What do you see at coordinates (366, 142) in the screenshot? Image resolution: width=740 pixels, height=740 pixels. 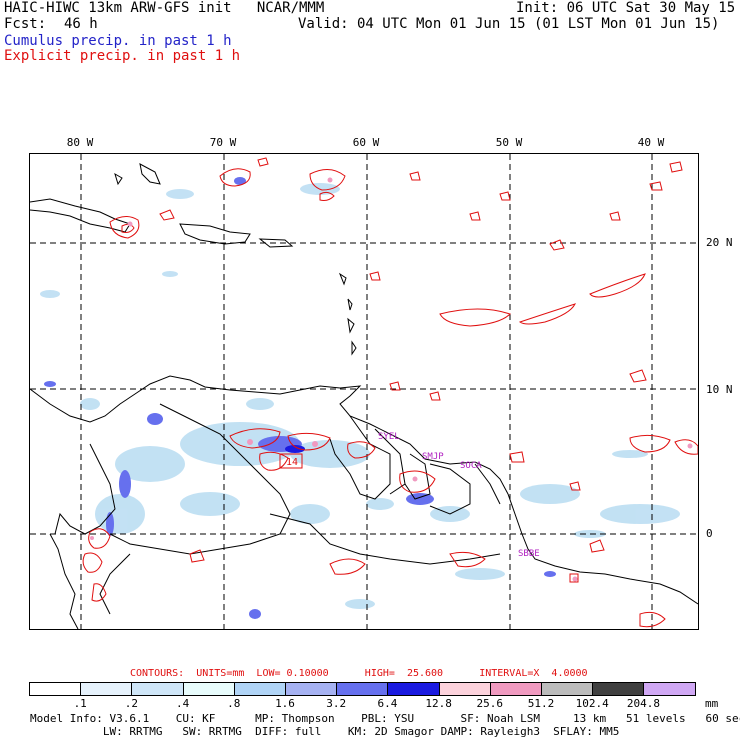 I see `lon-label-60w: 60 W` at bounding box center [366, 142].